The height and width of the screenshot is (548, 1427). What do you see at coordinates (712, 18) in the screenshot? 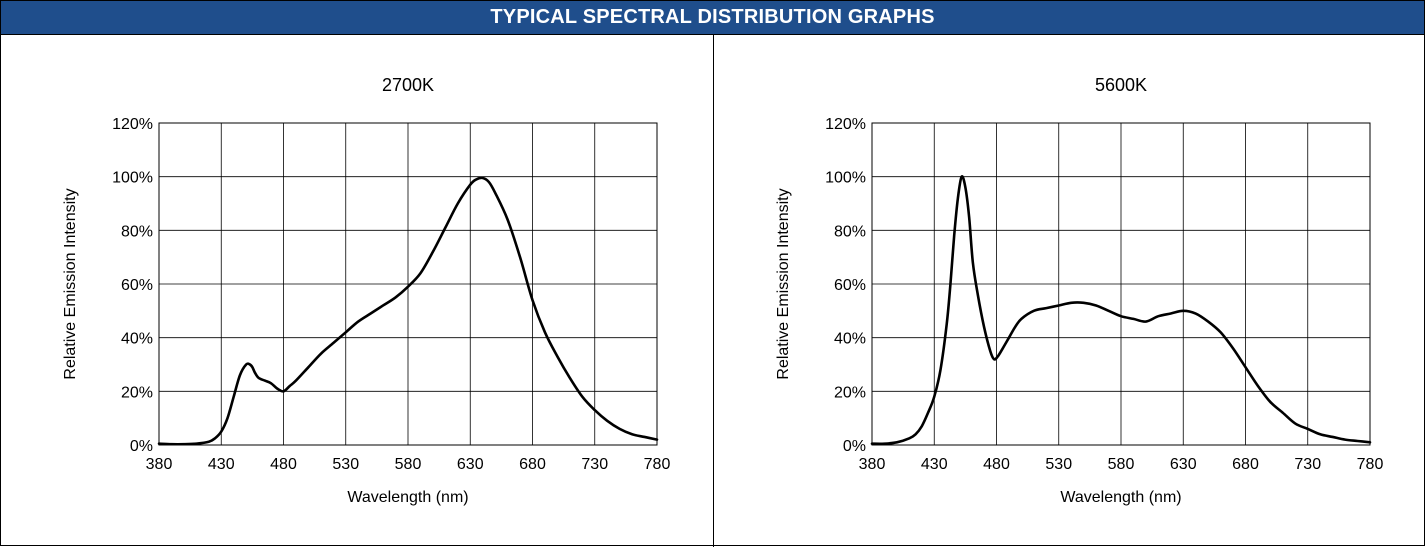
I see `page-title: TYPICAL SPECTRAL DISTRIBUTION GRAPHS` at bounding box center [712, 18].